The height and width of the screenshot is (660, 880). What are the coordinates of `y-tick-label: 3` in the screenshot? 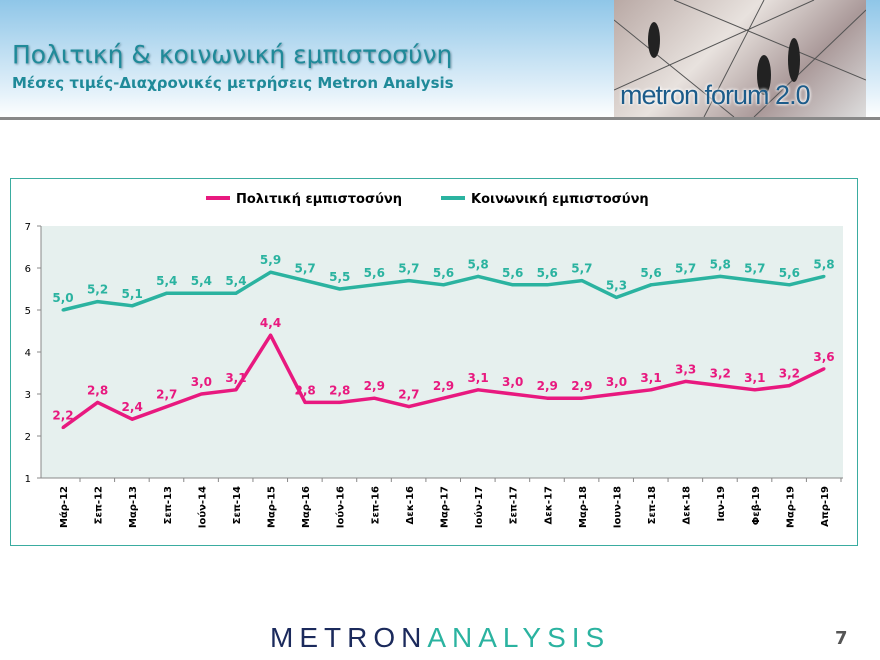 It's located at (28, 395).